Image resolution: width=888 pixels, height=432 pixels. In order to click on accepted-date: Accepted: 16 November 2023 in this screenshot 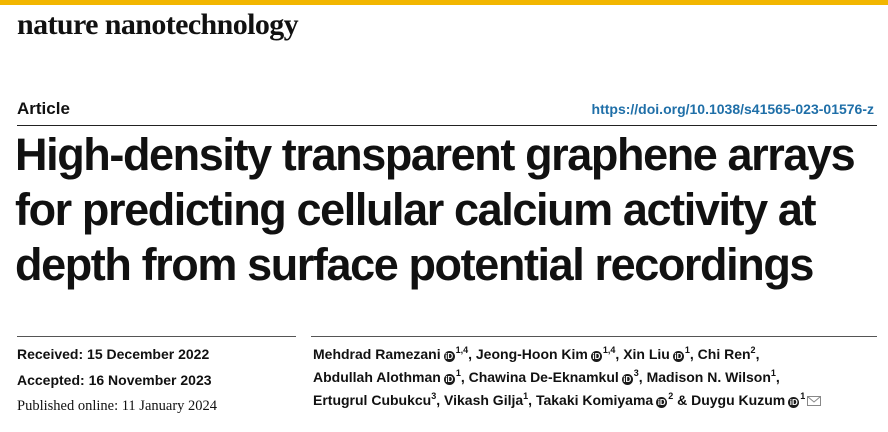, I will do `click(157, 382)`.